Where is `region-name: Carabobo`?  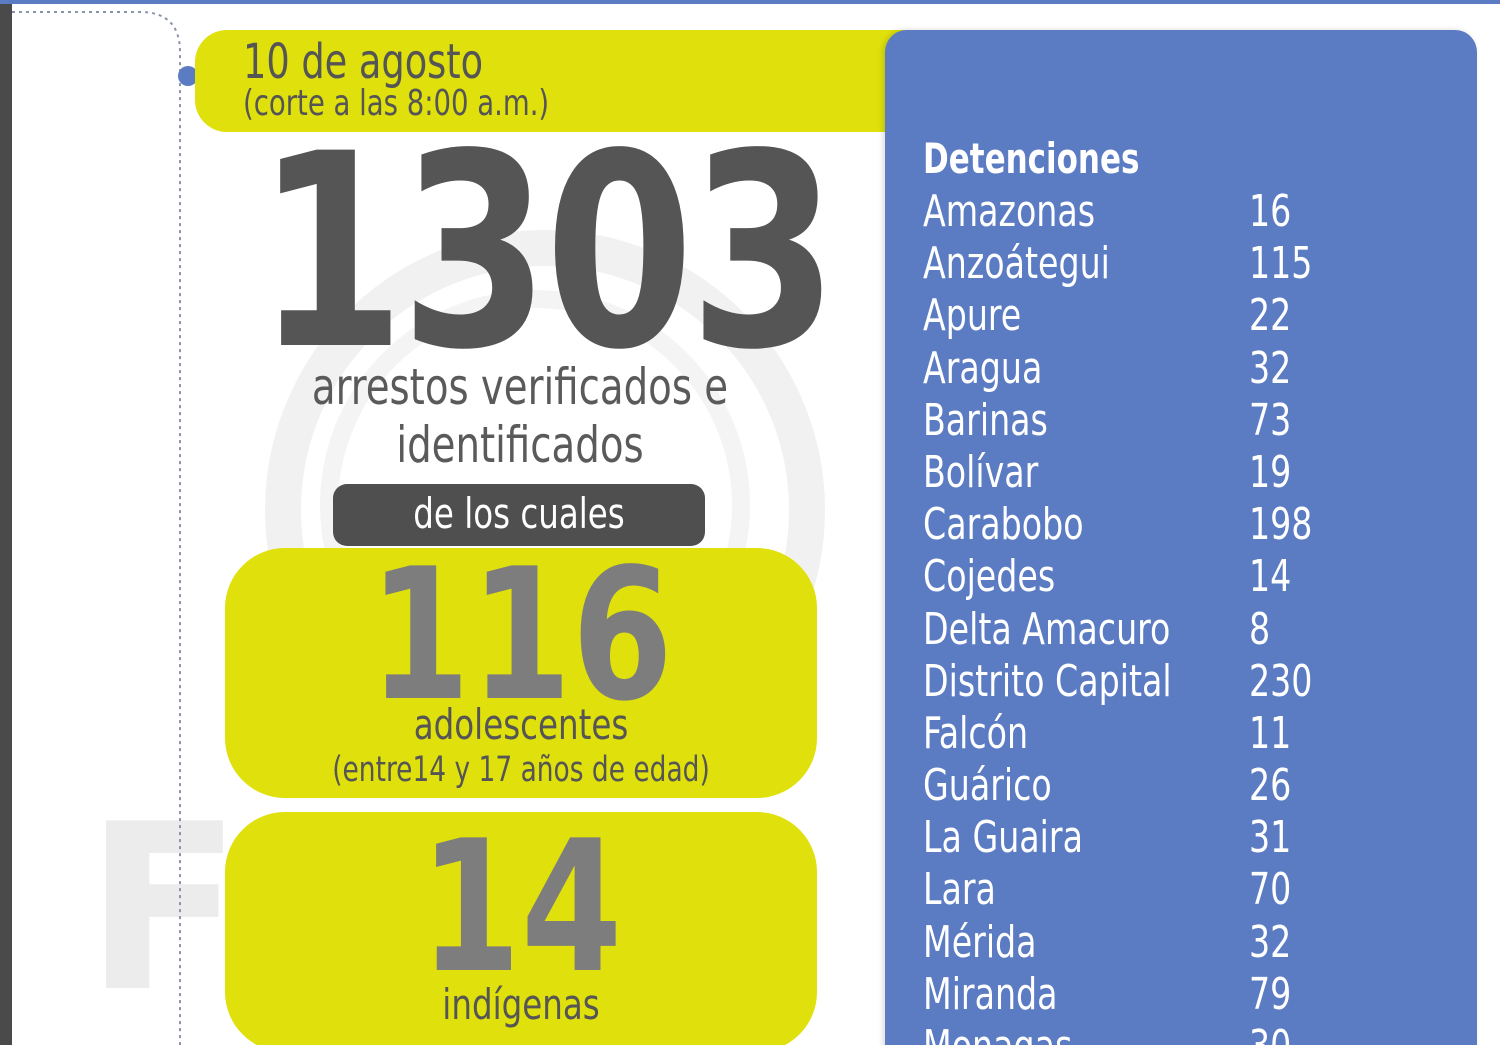 region-name: Carabobo is located at coordinates (1003, 525).